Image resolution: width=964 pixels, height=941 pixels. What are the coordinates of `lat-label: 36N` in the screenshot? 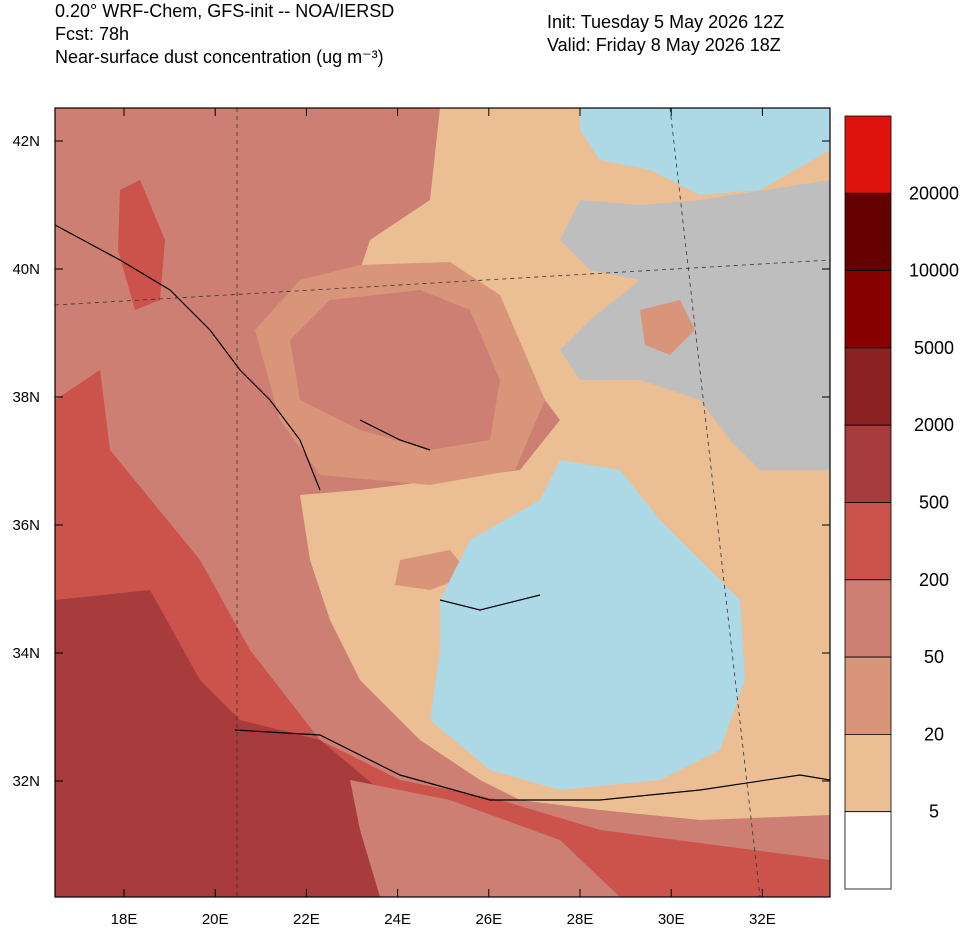 It's located at (26, 525).